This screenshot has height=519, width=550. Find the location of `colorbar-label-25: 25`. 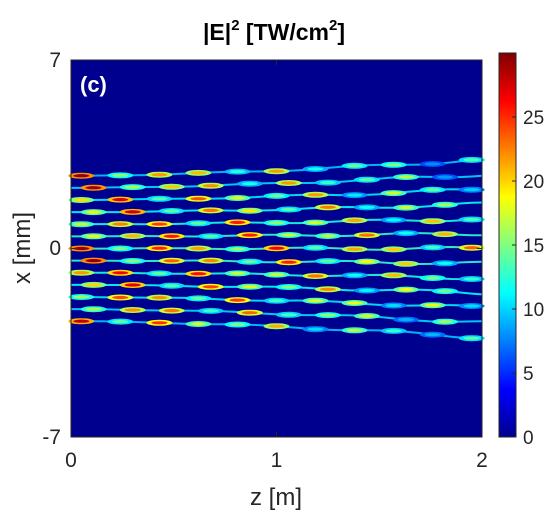

colorbar-label-25: 25 is located at coordinates (533, 118).